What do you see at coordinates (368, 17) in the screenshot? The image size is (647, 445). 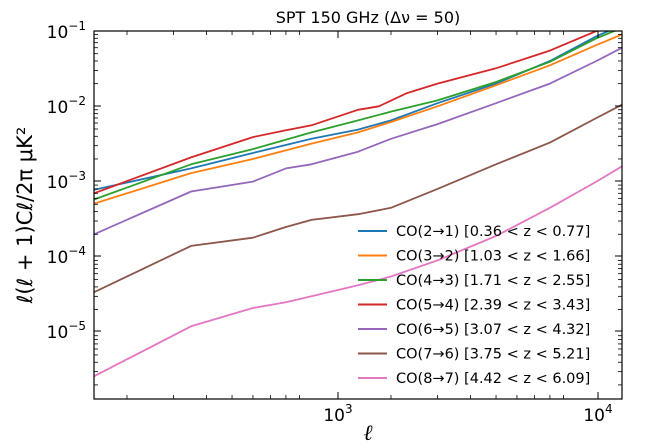 I see `chart-title: SPT 150 GHz (Δν = 50)` at bounding box center [368, 17].